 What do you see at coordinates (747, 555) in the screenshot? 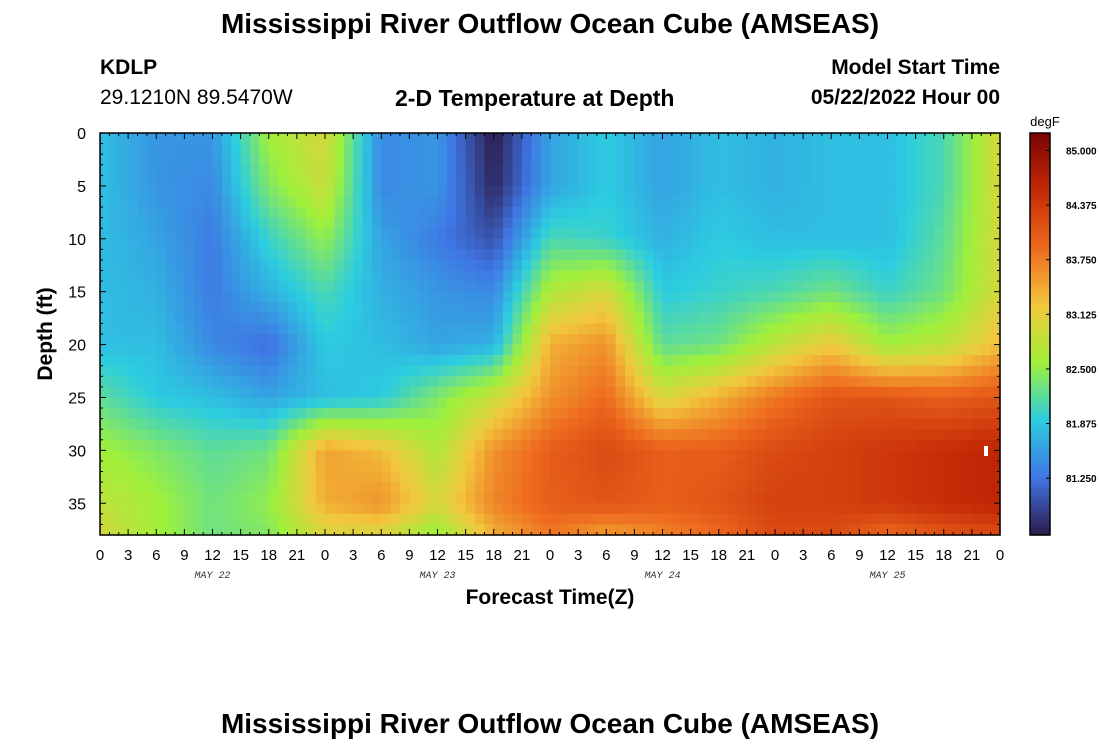
I see `x-tick-label: 21` at bounding box center [747, 555].